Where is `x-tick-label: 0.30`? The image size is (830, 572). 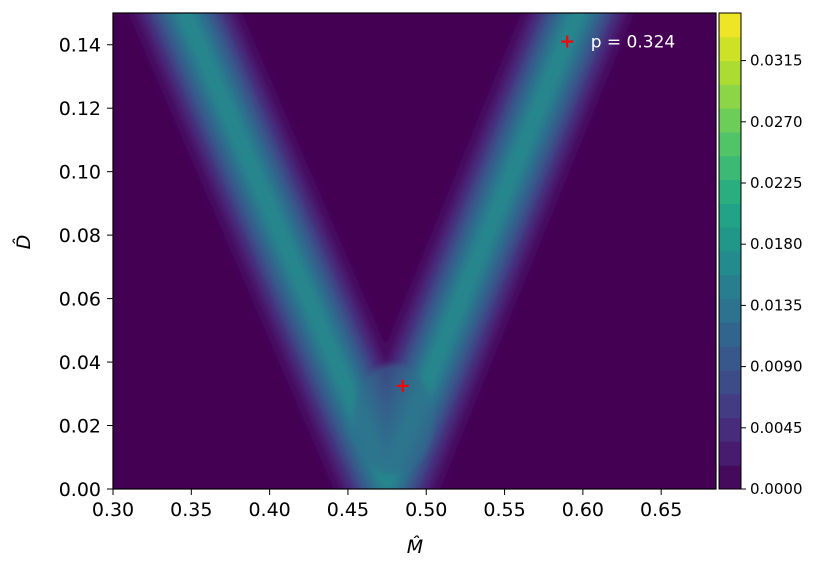 x-tick-label: 0.30 is located at coordinates (113, 510).